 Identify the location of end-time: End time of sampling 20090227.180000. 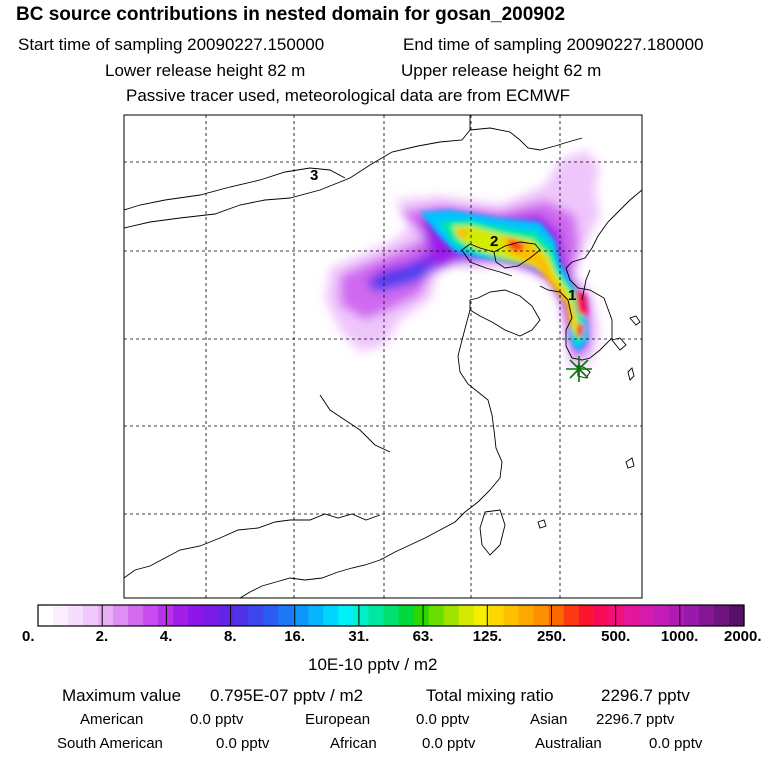
(553, 44).